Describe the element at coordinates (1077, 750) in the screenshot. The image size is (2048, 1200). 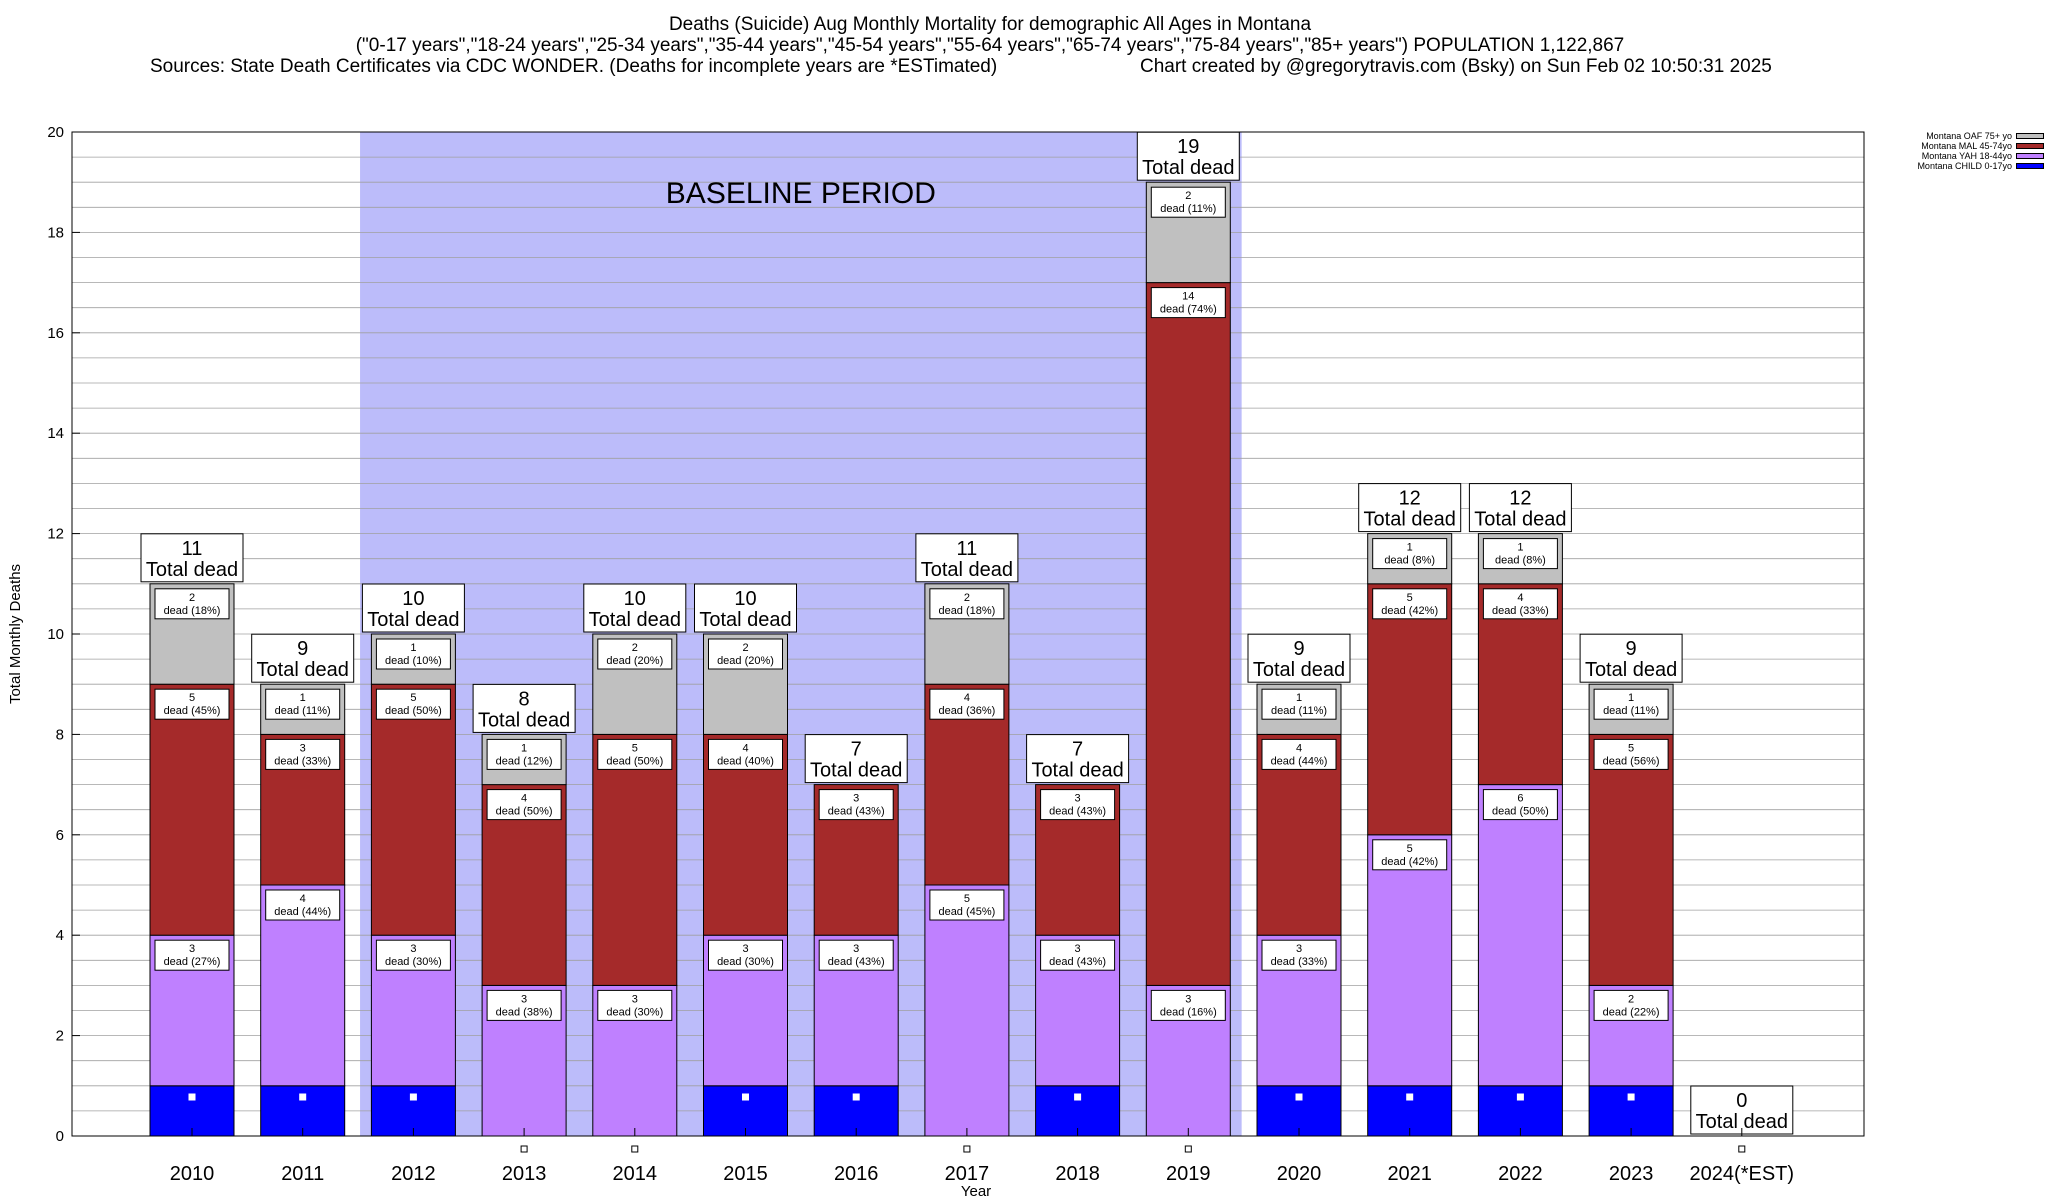
I see `total-label-value: 7` at that location.